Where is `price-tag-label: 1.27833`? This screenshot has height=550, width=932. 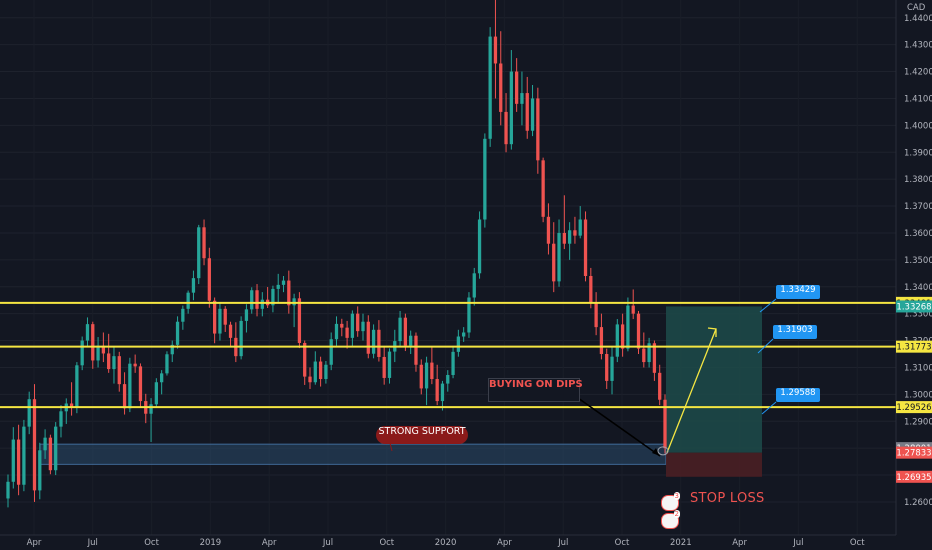
price-tag-label: 1.27833 is located at coordinates (913, 454).